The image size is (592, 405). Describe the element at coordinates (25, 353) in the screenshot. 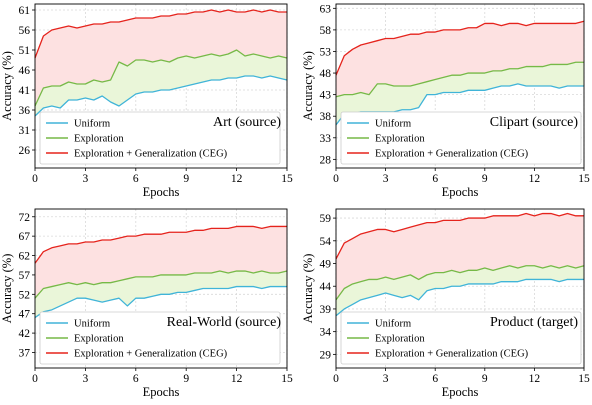

I see `y-tick-label: 37` at that location.